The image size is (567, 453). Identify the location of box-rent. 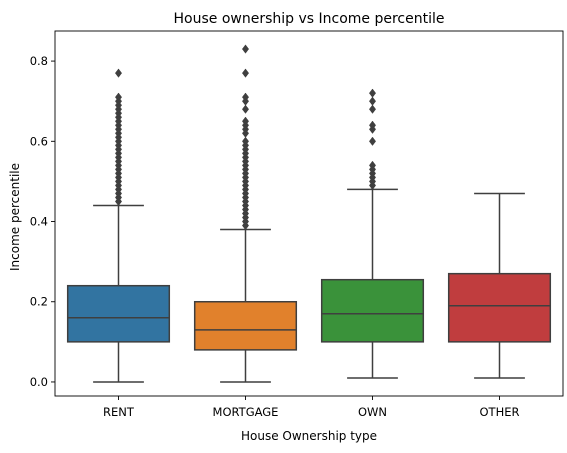
(118, 225).